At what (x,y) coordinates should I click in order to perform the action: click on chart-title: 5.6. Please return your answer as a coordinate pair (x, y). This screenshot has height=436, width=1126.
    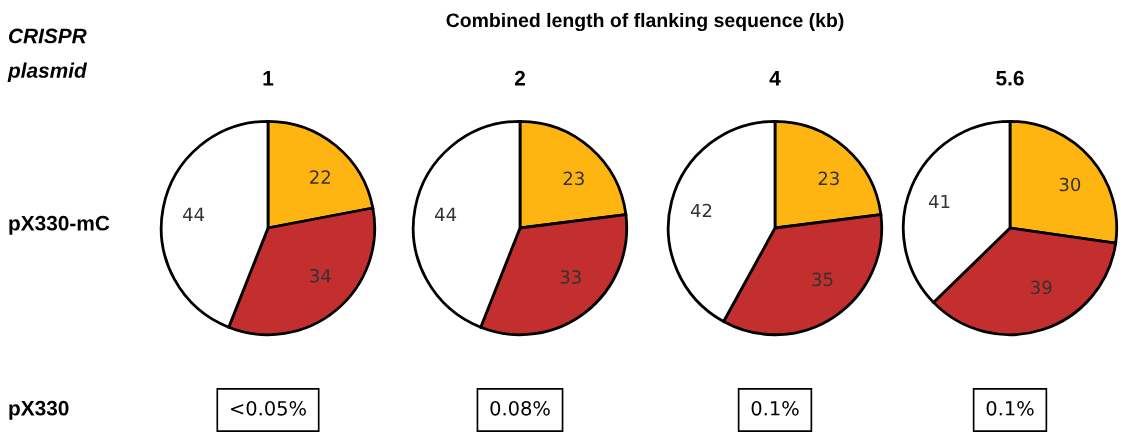
    Looking at the image, I should click on (1010, 78).